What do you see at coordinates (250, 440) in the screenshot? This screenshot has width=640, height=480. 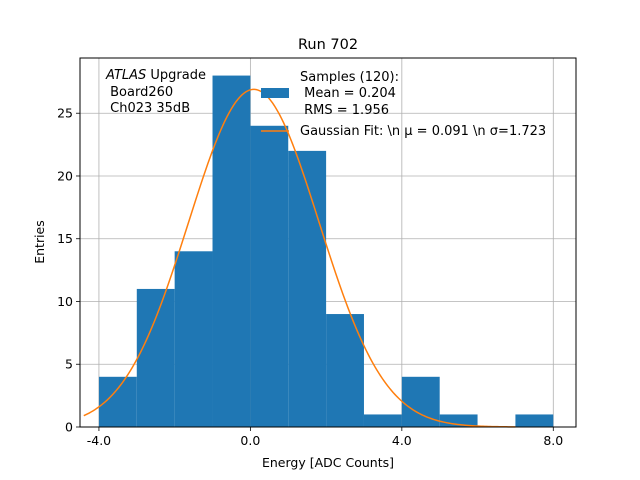 I see `x-tick-label-1: 0.0` at bounding box center [250, 440].